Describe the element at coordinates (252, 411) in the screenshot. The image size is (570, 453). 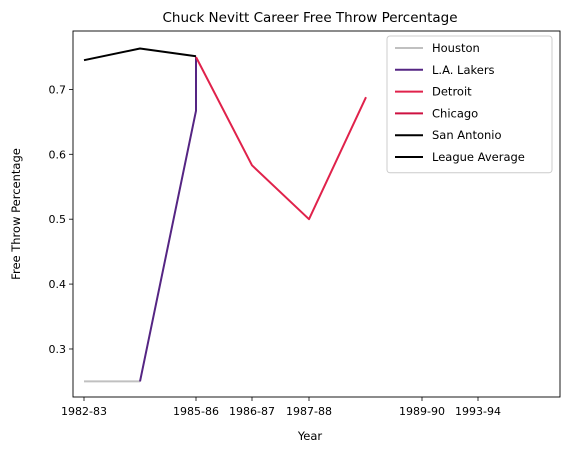
I see `x-tick-label: 1986-87` at that location.